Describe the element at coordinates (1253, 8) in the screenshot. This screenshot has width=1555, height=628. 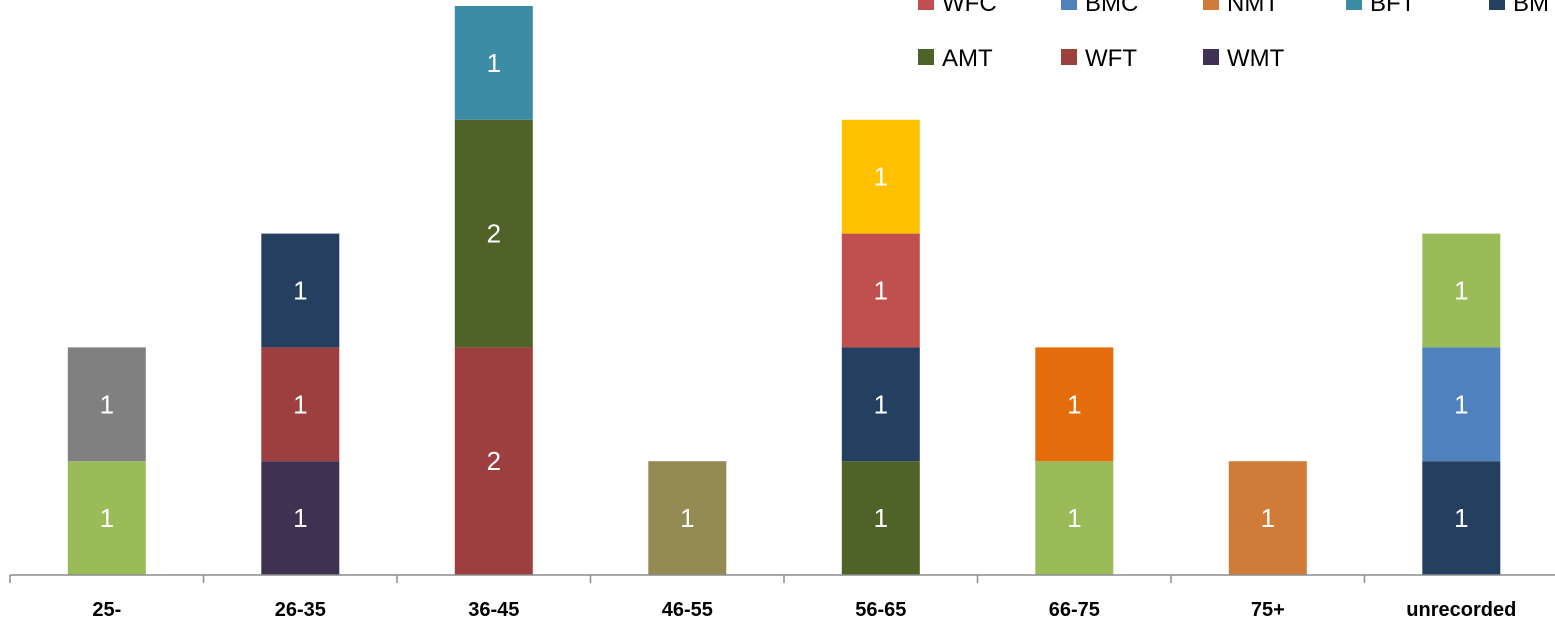
I see `legend-label: NMT` at that location.